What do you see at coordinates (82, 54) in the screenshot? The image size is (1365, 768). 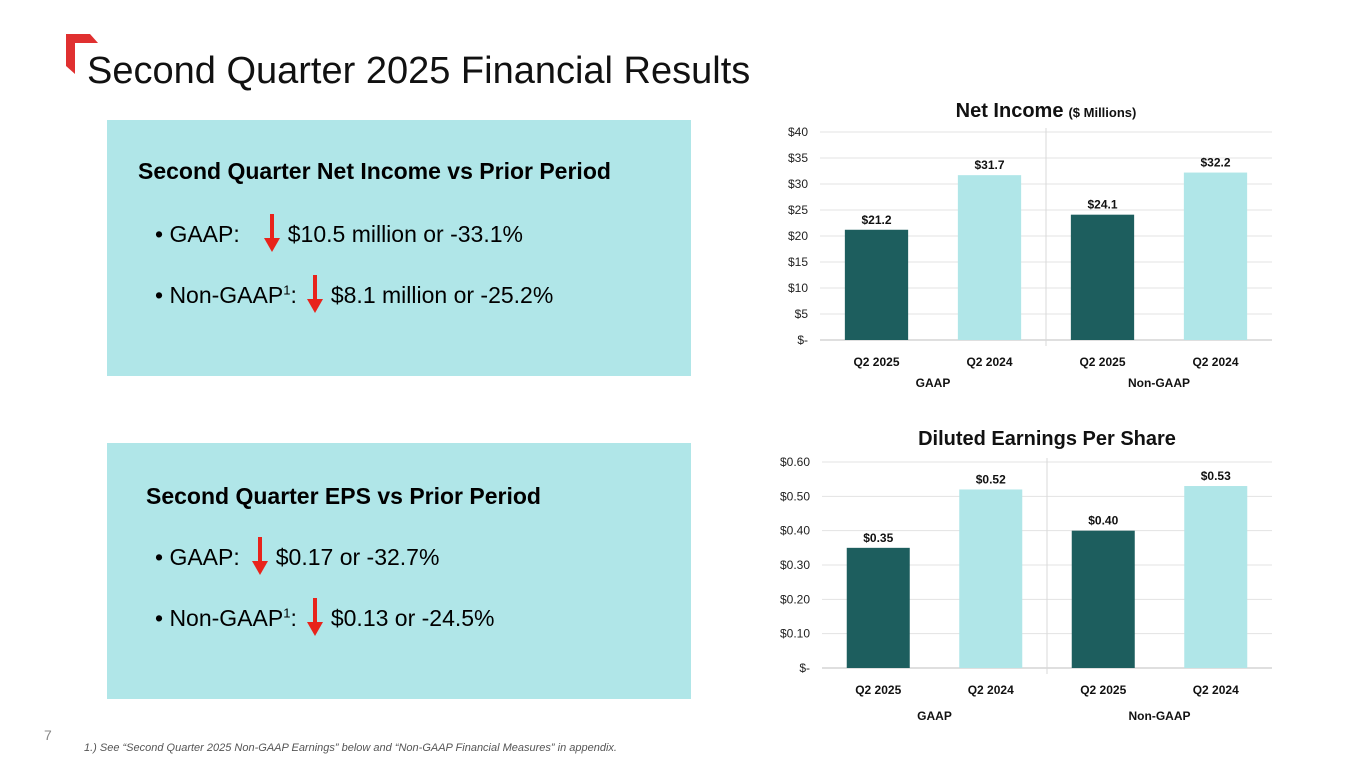 I see `red-corner-mark-icon` at bounding box center [82, 54].